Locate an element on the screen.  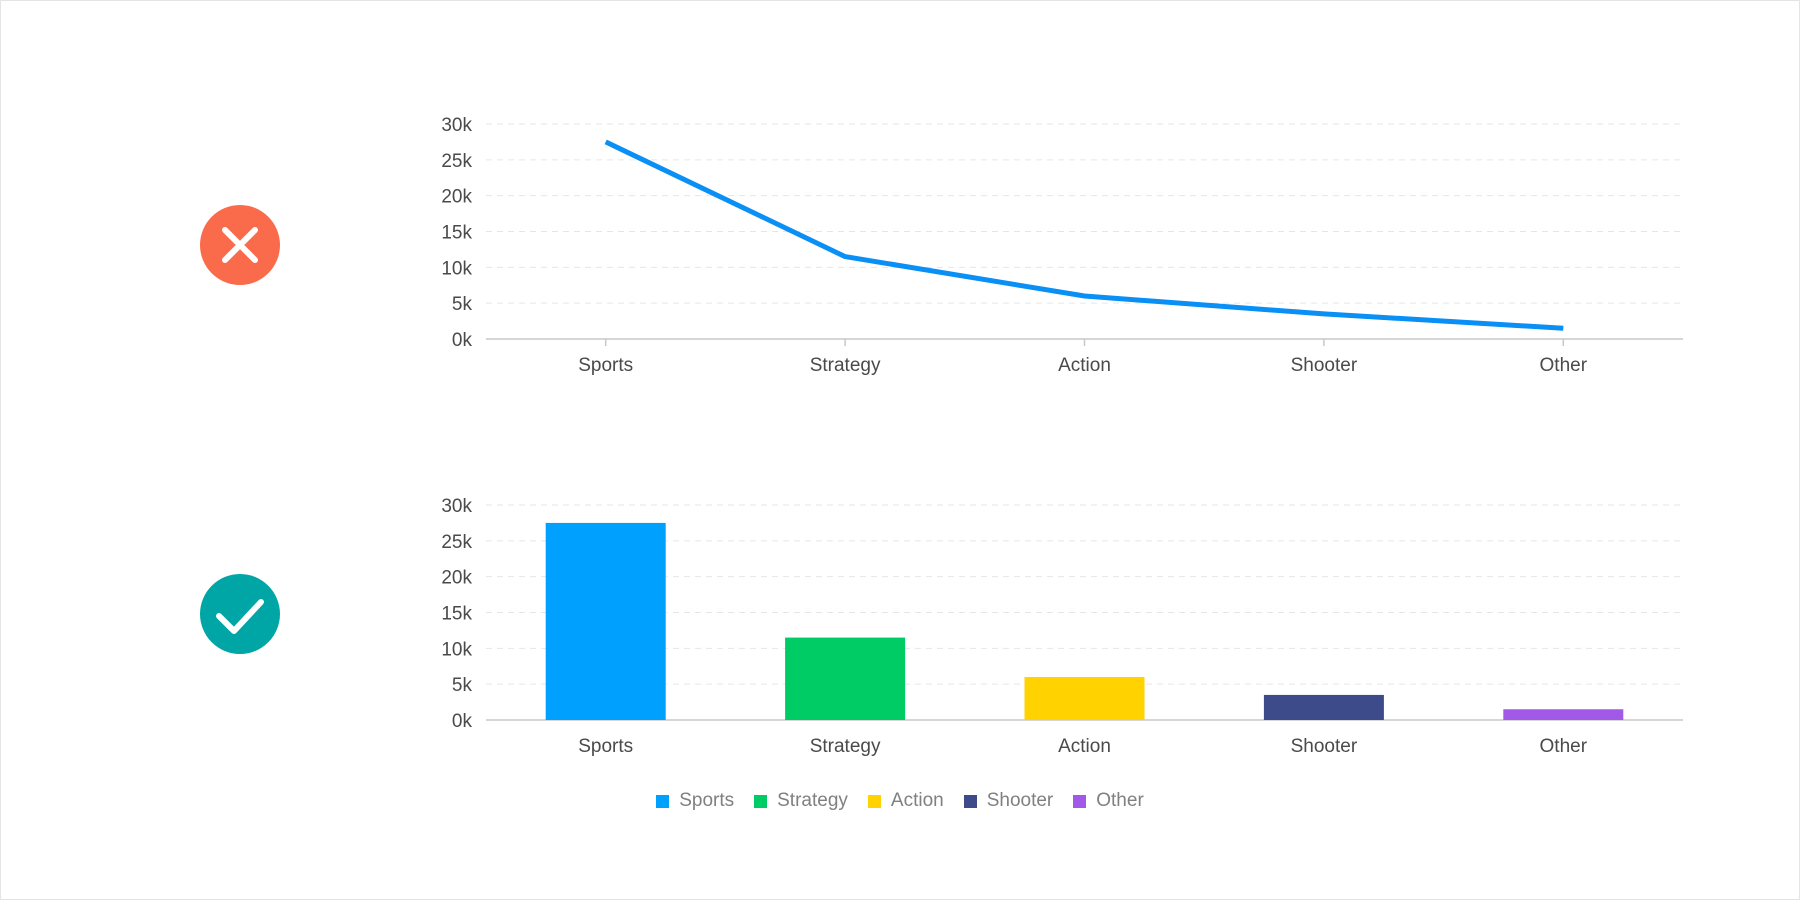
legend-item: Sports is located at coordinates (695, 801).